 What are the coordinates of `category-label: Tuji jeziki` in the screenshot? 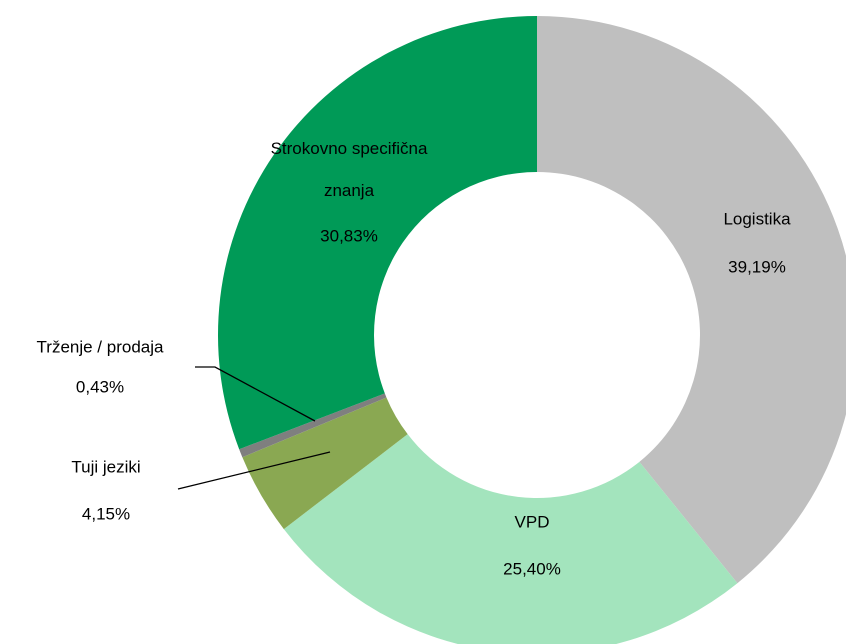 It's located at (105, 466).